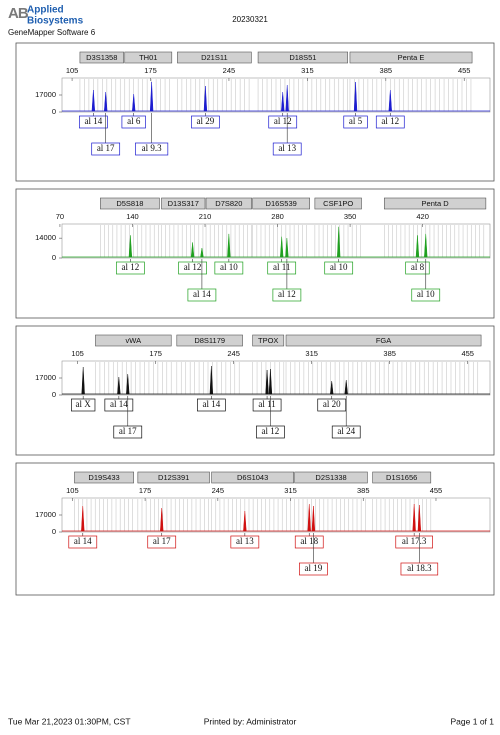 This screenshot has width=500, height=735. I want to click on x-tick-label: 350, so click(350, 216).